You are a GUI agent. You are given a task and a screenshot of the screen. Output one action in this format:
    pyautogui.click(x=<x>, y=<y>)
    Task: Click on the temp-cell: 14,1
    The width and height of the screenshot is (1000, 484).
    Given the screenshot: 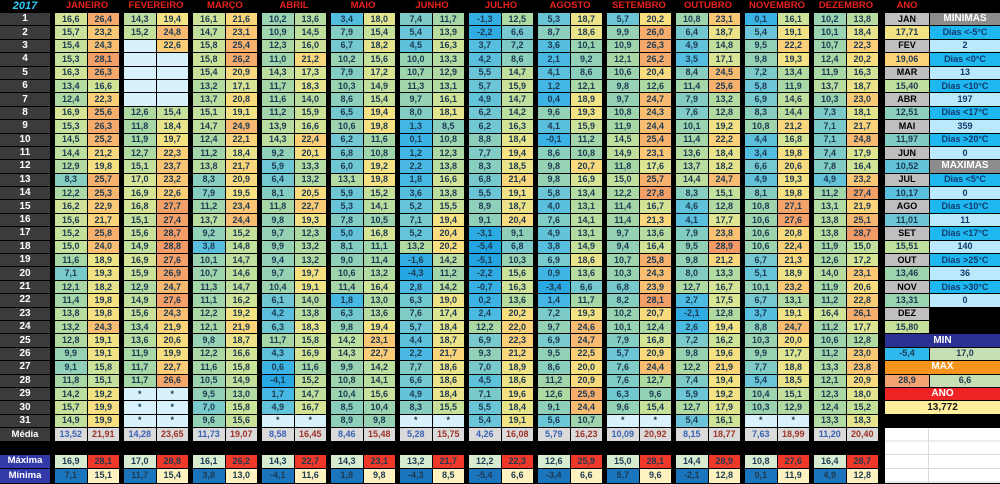 What is the action you would take?
    pyautogui.click(x=586, y=220)
    